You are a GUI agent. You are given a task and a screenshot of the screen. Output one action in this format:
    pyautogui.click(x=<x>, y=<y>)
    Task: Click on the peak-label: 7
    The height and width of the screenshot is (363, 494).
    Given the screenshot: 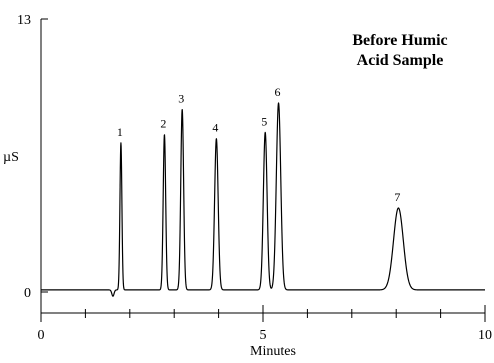 What is the action you would take?
    pyautogui.click(x=397, y=197)
    